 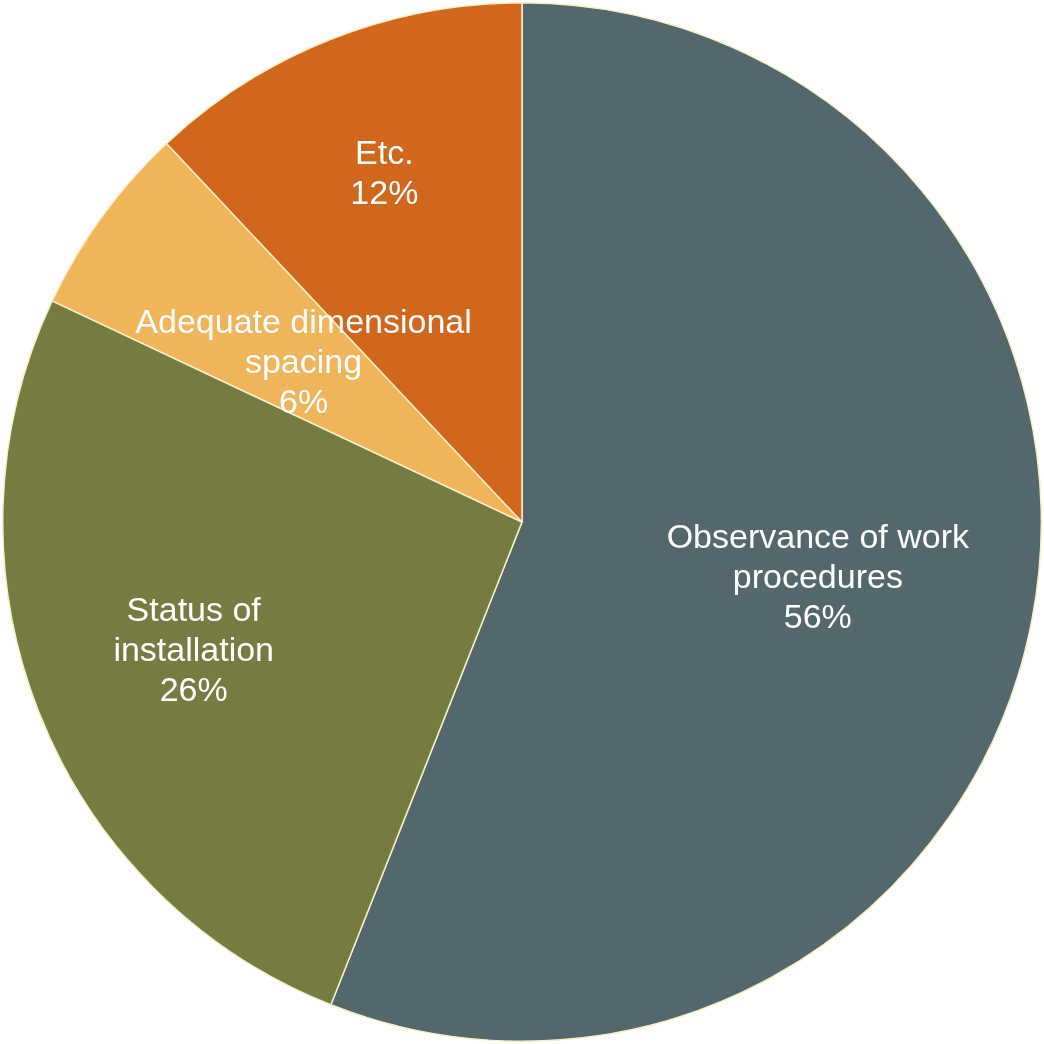 I want to click on slice-label: Etc., so click(x=384, y=151).